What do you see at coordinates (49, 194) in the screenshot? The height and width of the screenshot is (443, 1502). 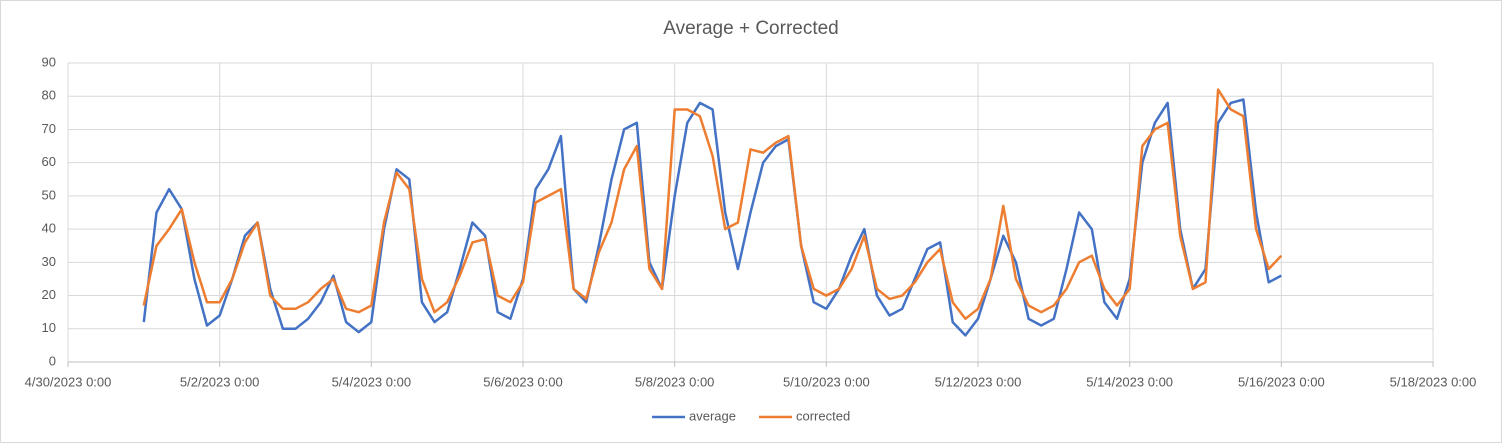 I see `y-tick-label: 50` at bounding box center [49, 194].